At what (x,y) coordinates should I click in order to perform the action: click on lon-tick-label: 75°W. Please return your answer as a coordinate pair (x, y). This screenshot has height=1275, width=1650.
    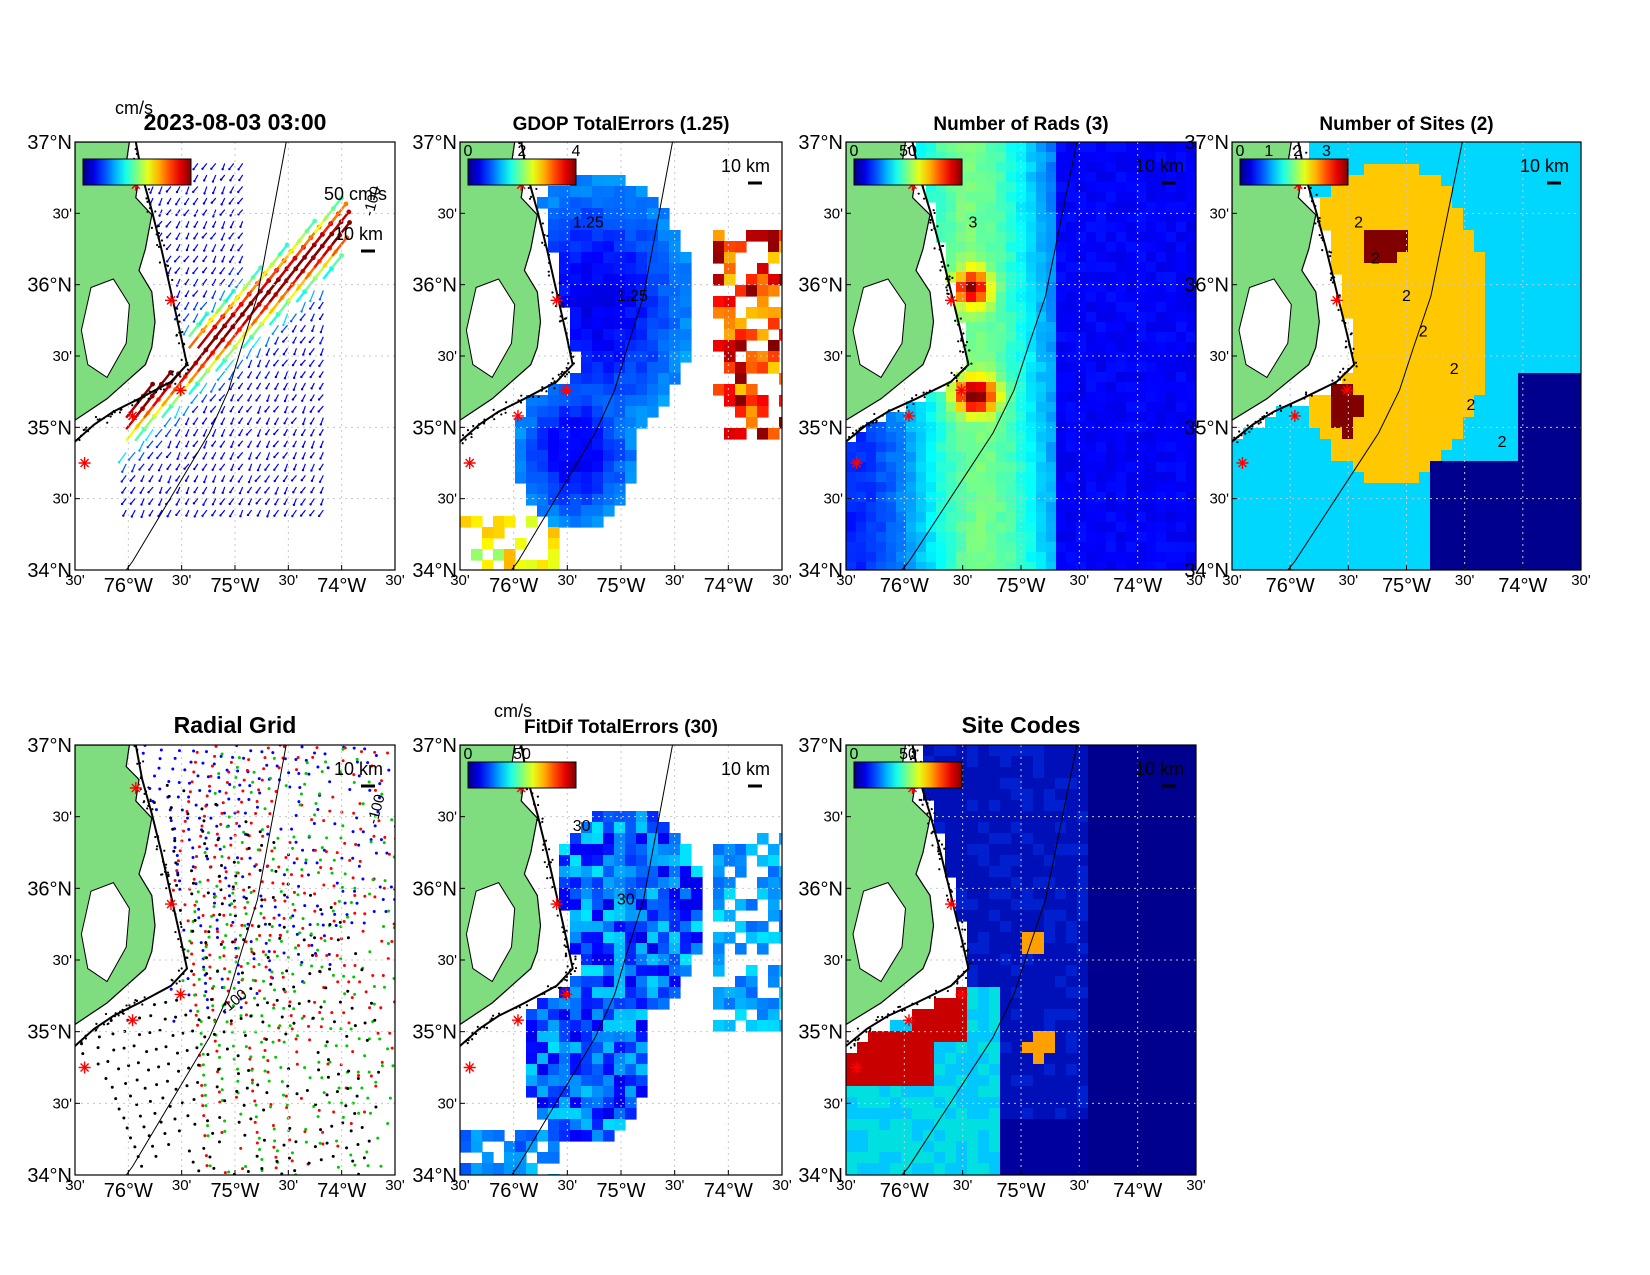
    Looking at the image, I should click on (1020, 586).